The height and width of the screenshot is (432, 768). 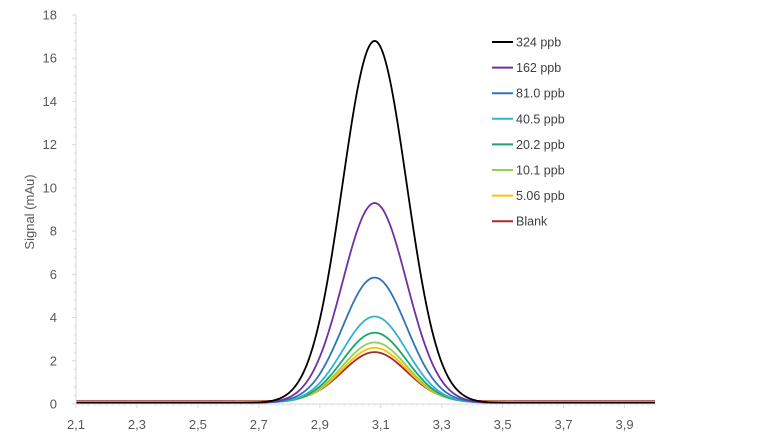 What do you see at coordinates (320, 424) in the screenshot?
I see `x-tick-label: 2,9` at bounding box center [320, 424].